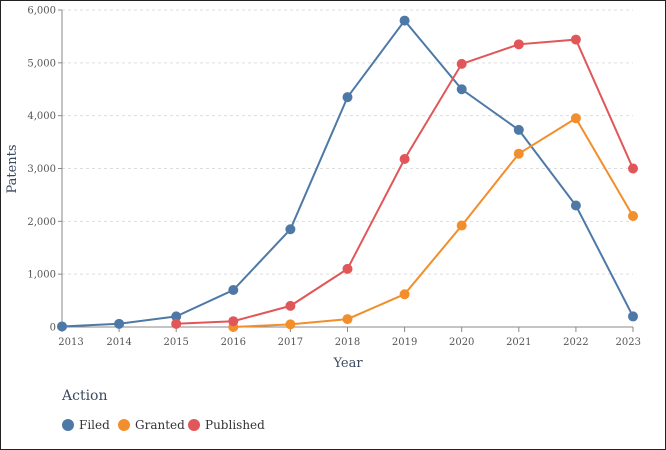 The height and width of the screenshot is (450, 666). I want to click on x-tick-label: 2021, so click(518, 342).